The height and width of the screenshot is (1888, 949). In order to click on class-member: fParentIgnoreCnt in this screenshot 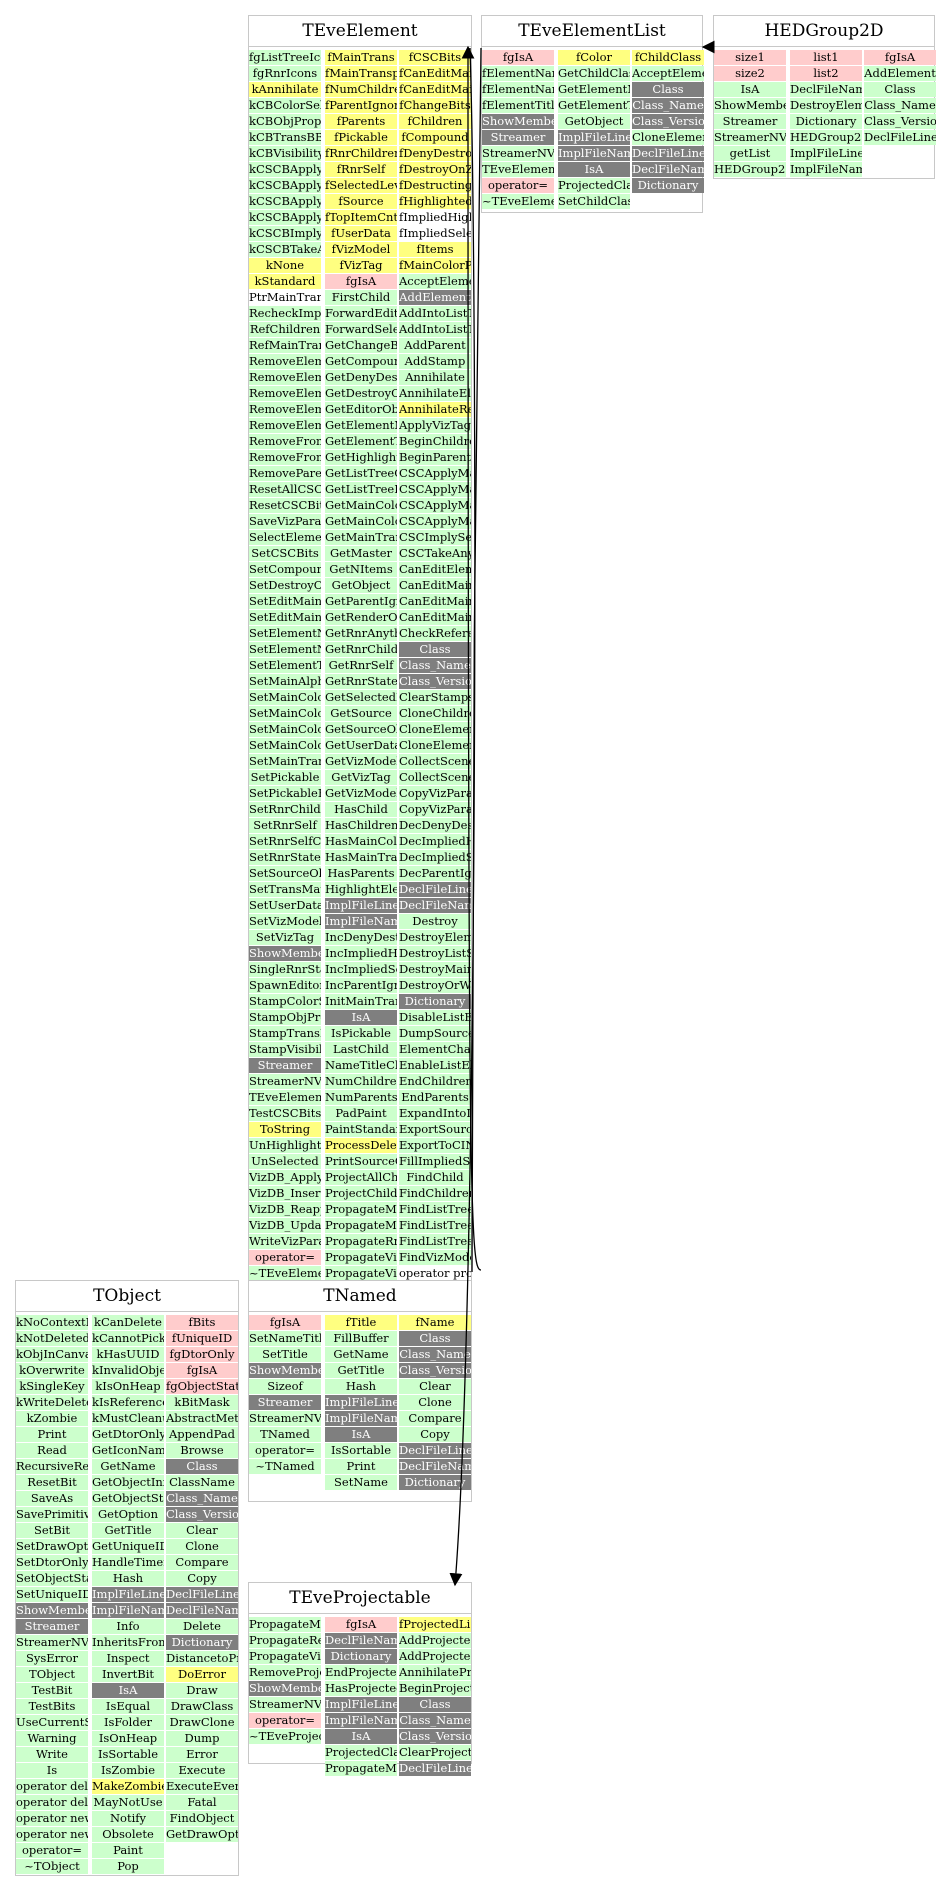, I will do `click(361, 105)`.